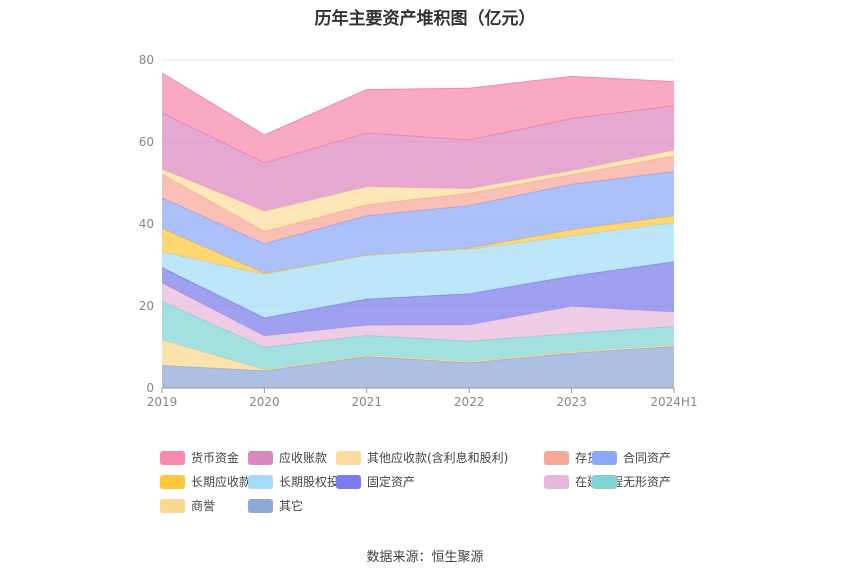 The image size is (850, 575). I want to click on legend-item: 商誉, so click(187, 505).